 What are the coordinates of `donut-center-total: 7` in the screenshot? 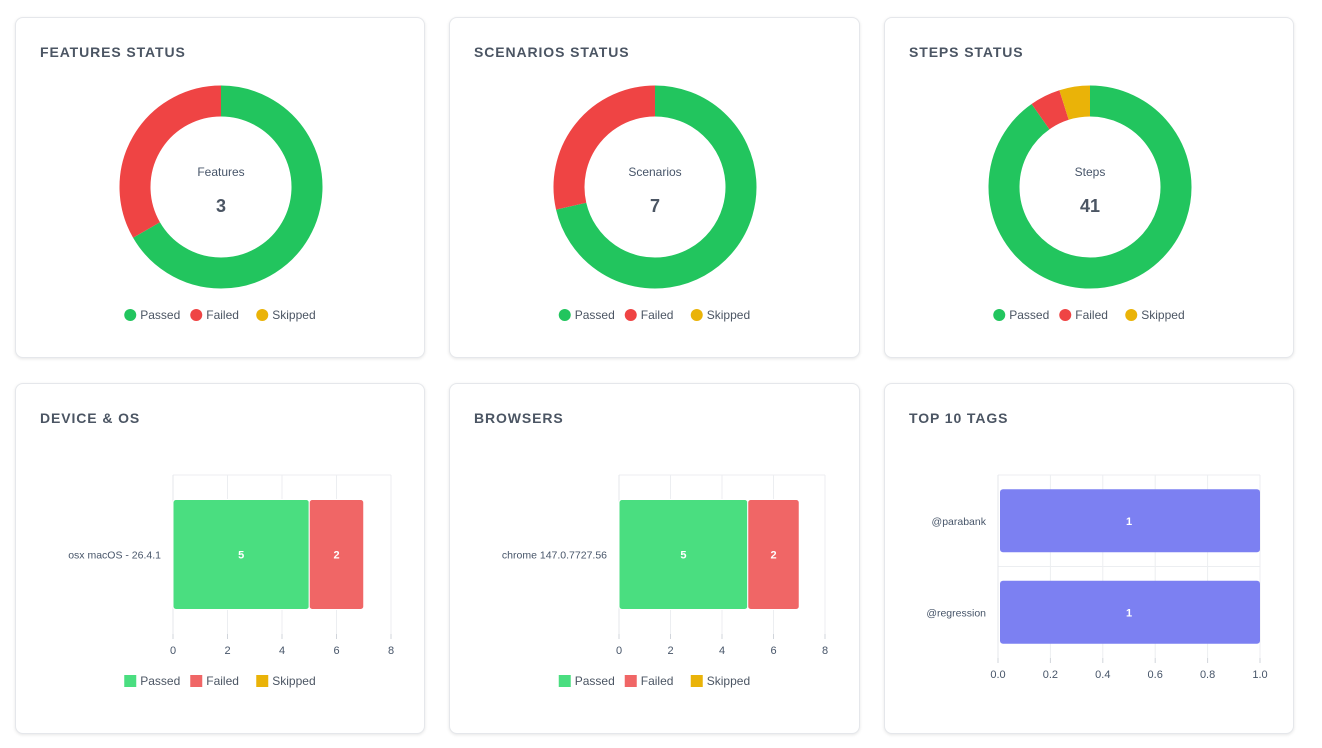 It's located at (655, 206).